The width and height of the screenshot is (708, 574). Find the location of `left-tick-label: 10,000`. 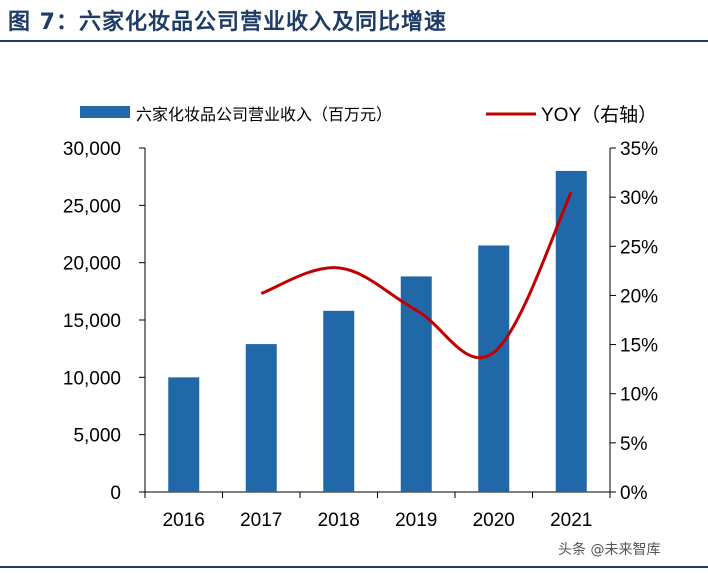

left-tick-label: 10,000 is located at coordinates (92, 378).